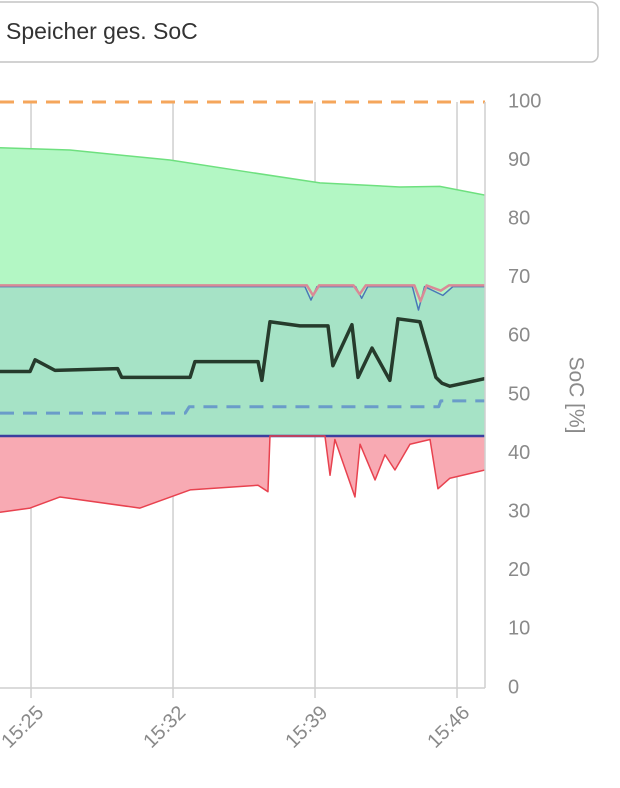 The width and height of the screenshot is (620, 788). I want to click on y-tick-label: 60, so click(519, 336).